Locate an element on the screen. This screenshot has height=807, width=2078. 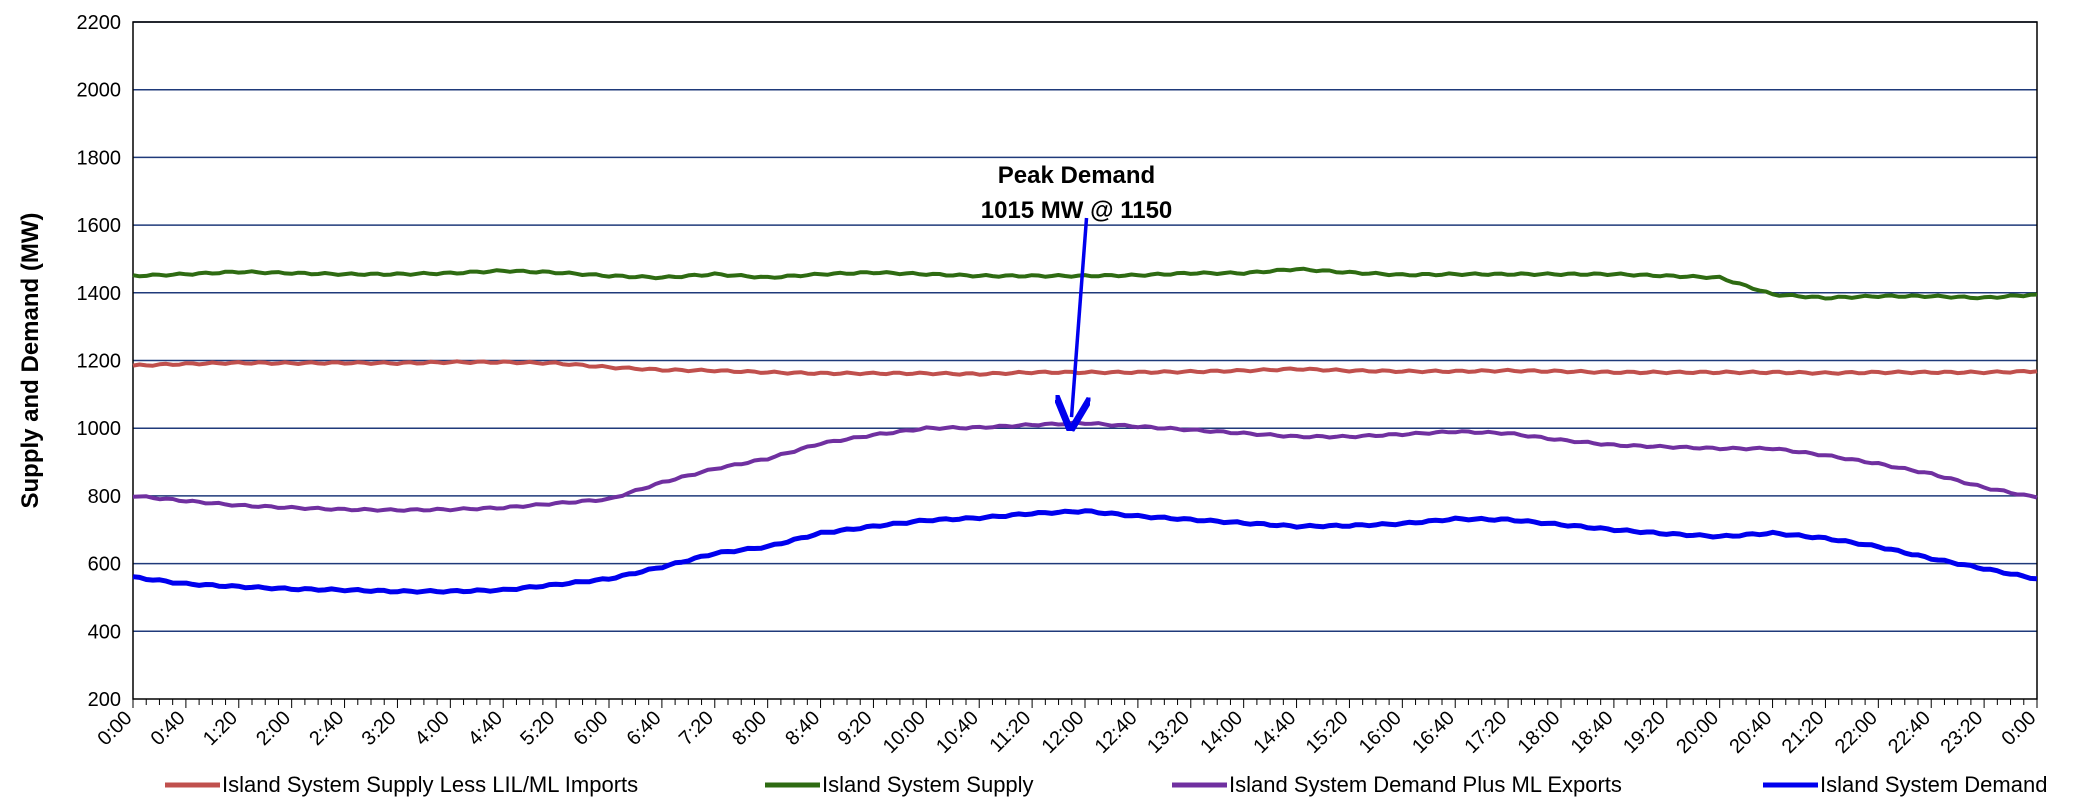
x-tick-label: 1:20 is located at coordinates (220, 728).